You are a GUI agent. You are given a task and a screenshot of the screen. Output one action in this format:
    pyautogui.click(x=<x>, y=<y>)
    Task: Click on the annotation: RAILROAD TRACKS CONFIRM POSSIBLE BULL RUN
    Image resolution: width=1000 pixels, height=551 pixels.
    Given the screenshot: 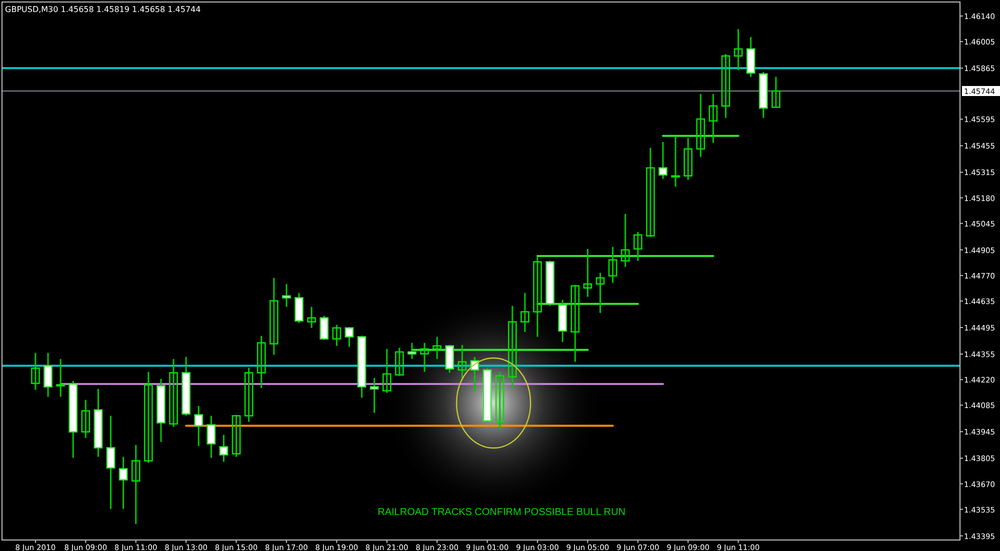 What is the action you would take?
    pyautogui.click(x=502, y=512)
    